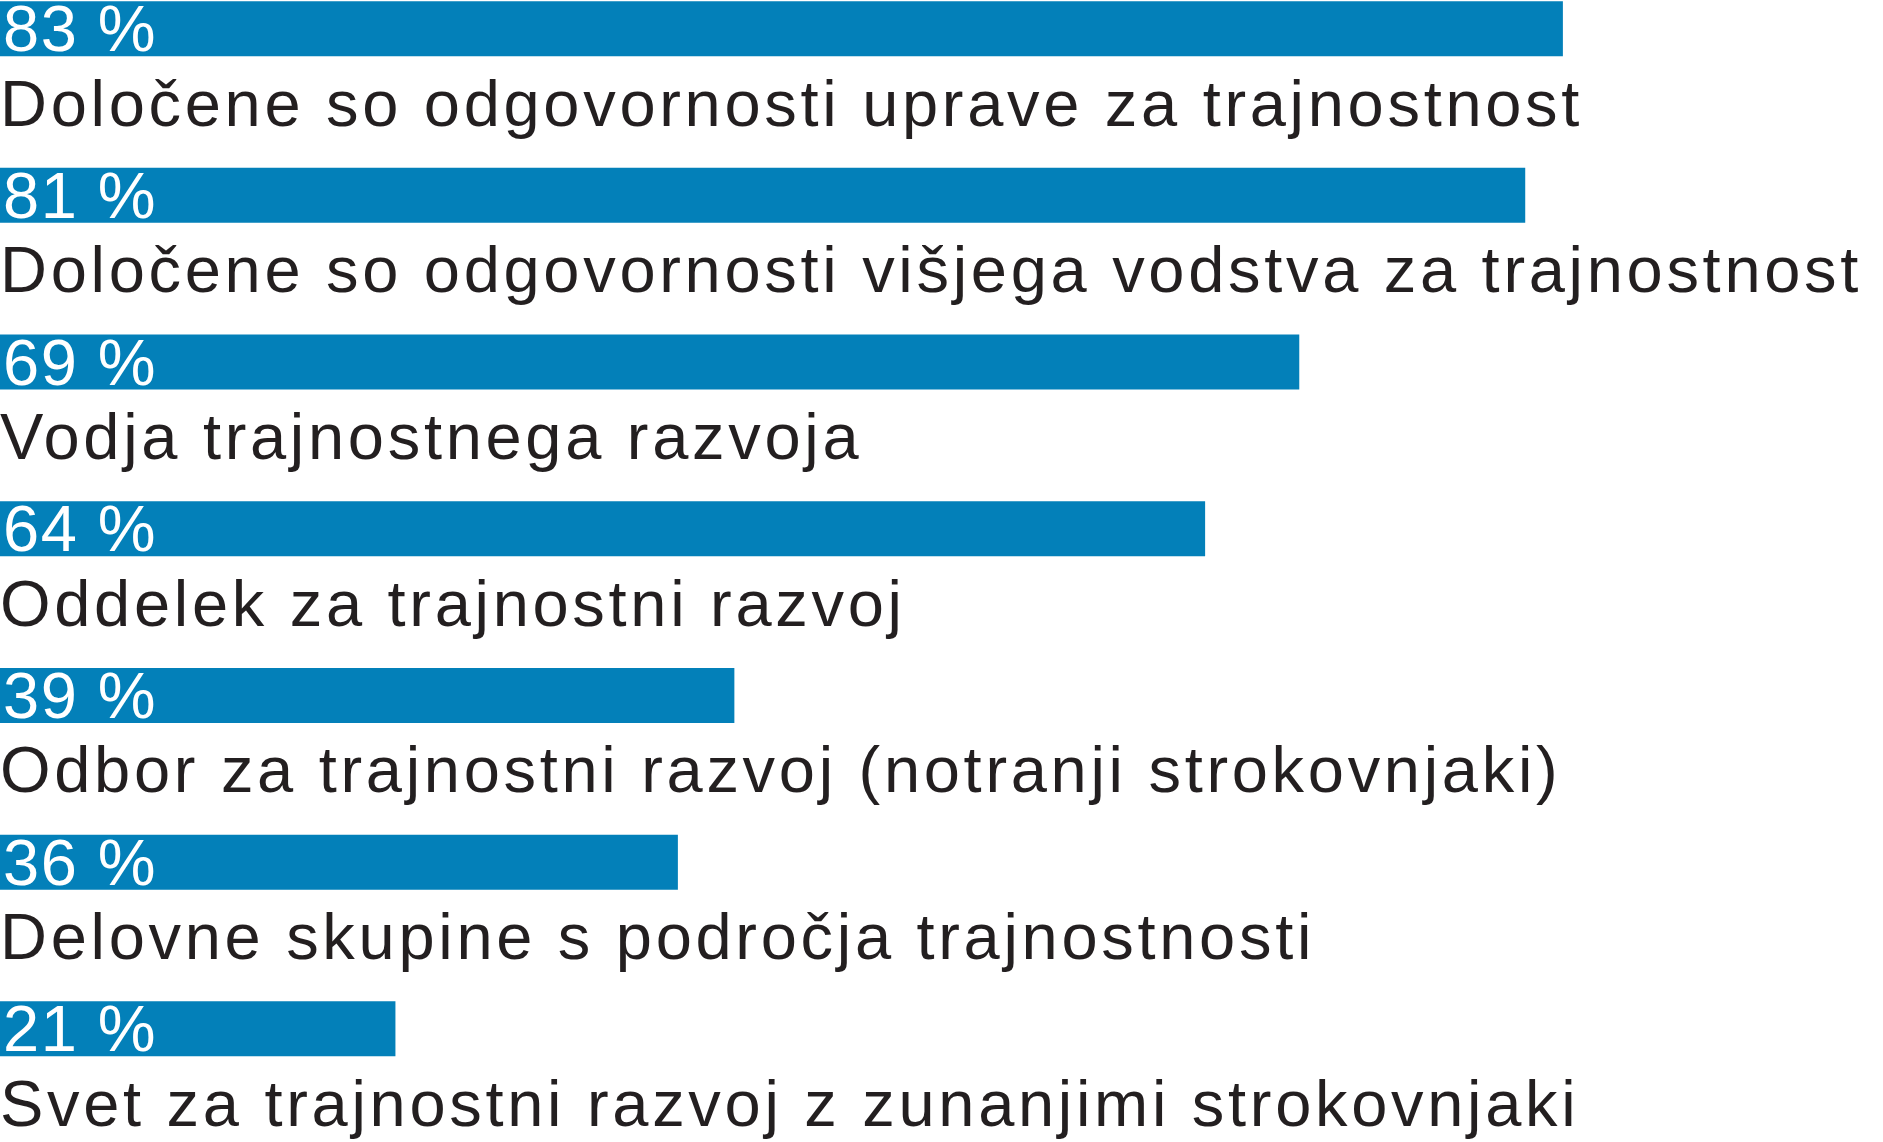  I want to click on y-tick-label: Oddelek za trajnostni razvoj, so click(453, 603).